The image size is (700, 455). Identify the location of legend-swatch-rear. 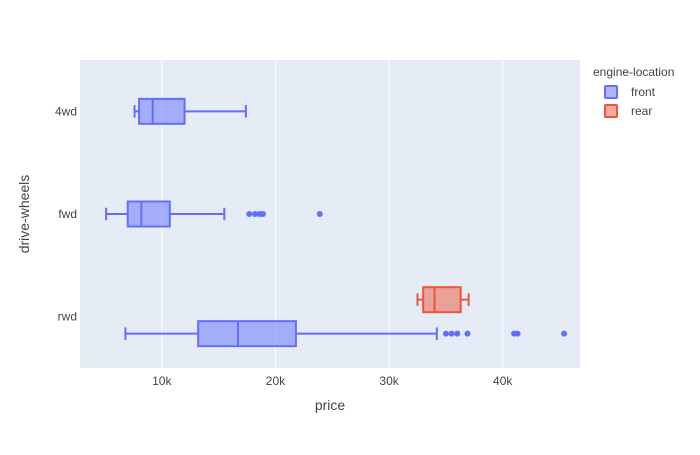
(611, 111).